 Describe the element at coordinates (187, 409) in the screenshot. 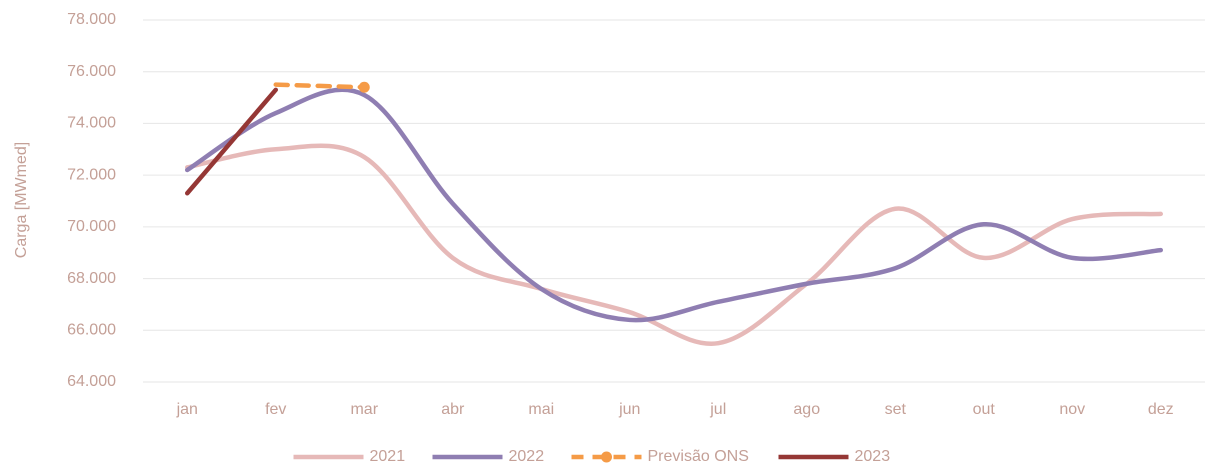

I see `x-tick-label: jan` at that location.